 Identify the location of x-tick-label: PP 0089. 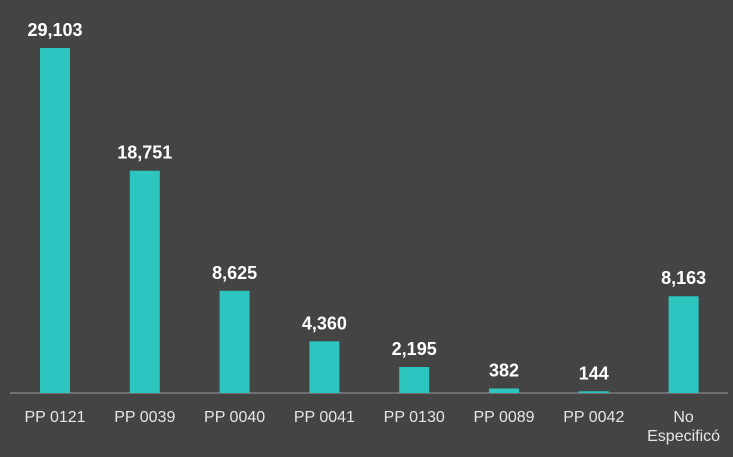
(504, 417).